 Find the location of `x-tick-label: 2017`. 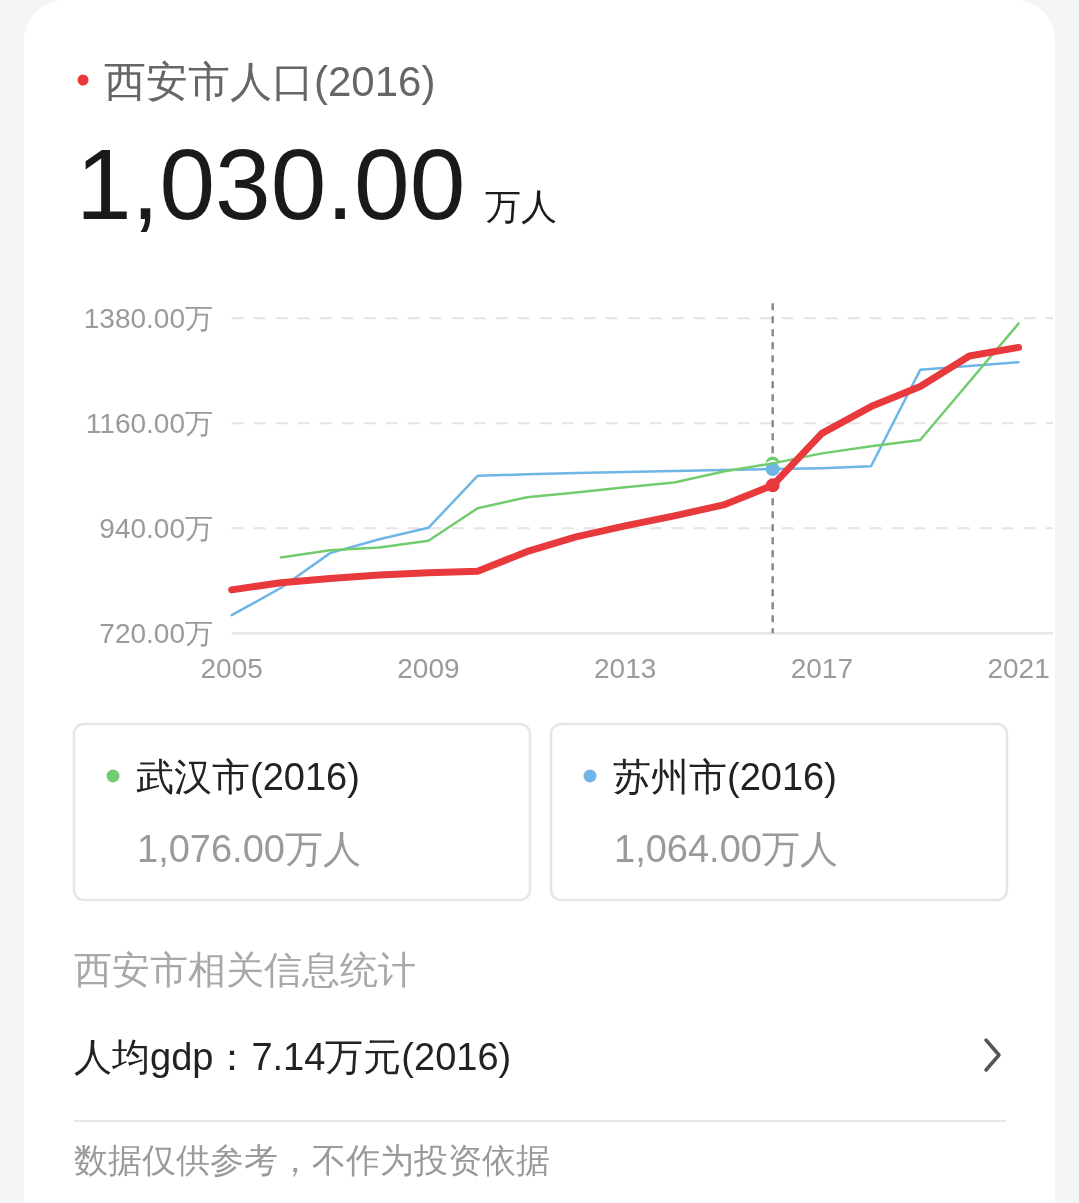

x-tick-label: 2017 is located at coordinates (821, 668).